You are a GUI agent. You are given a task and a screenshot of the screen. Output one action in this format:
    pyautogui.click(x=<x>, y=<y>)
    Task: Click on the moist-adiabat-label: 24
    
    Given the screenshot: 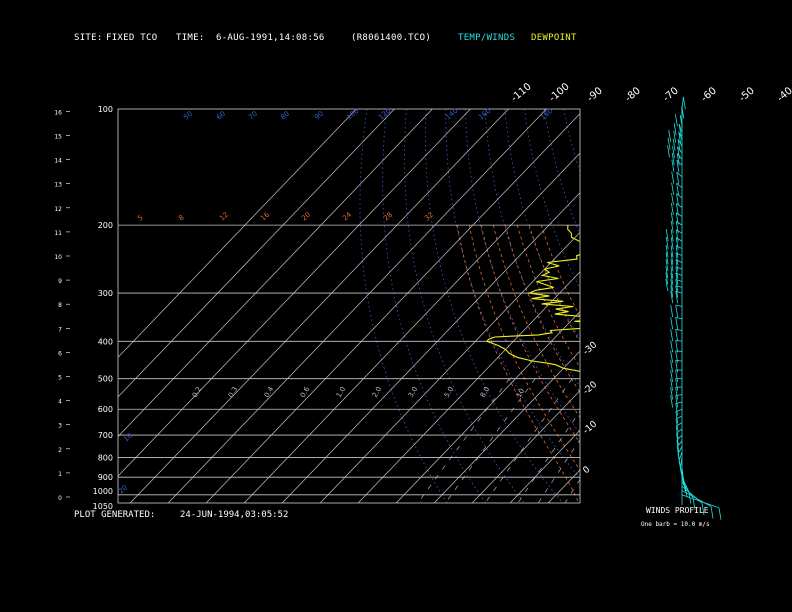 What is the action you would take?
    pyautogui.click(x=347, y=216)
    